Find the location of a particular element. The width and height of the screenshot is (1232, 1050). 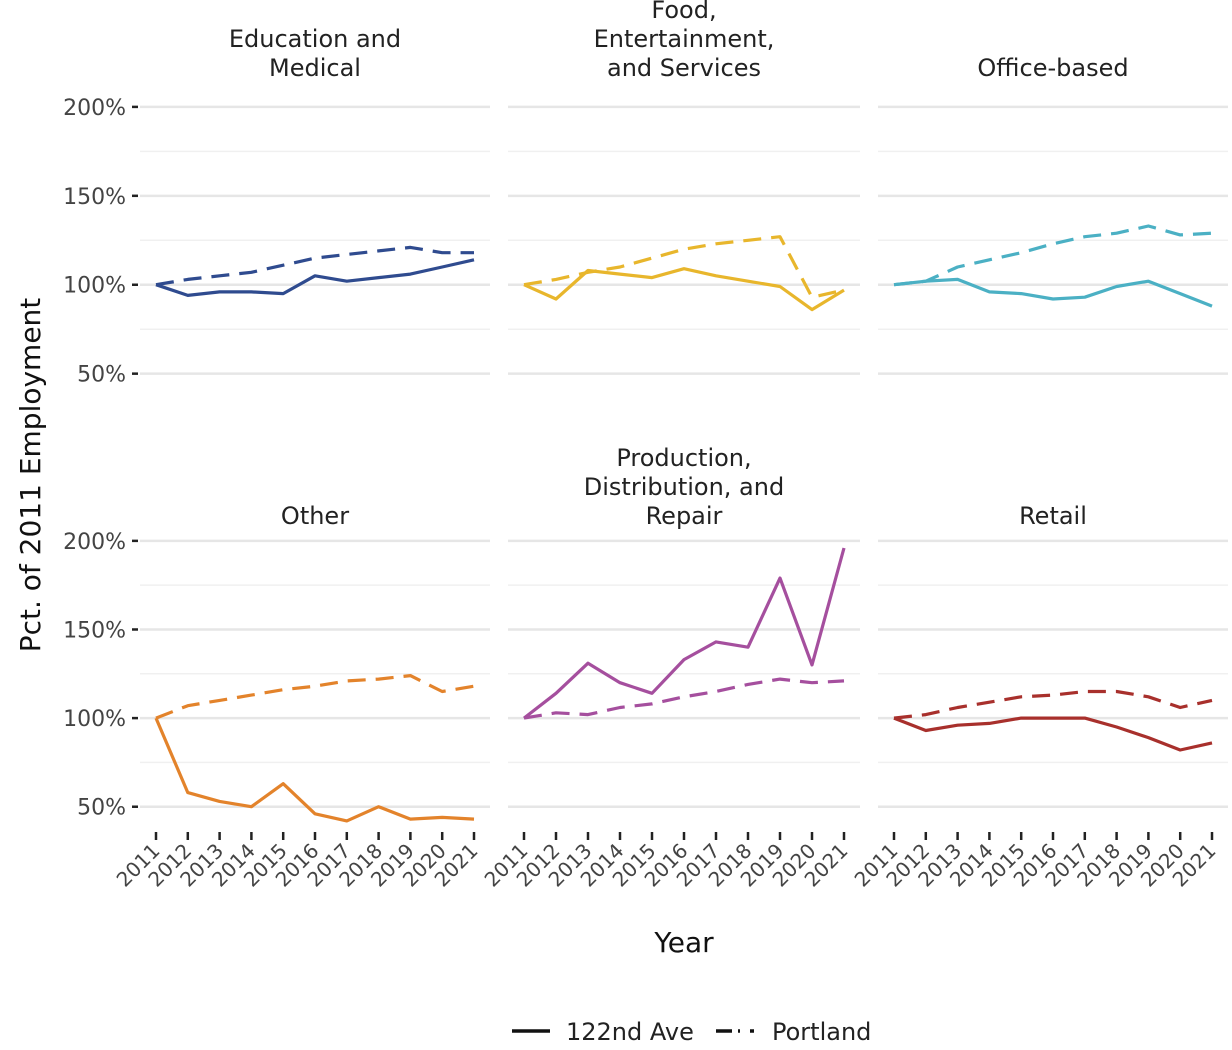

panel-title-line: Distribution, and is located at coordinates (684, 487).